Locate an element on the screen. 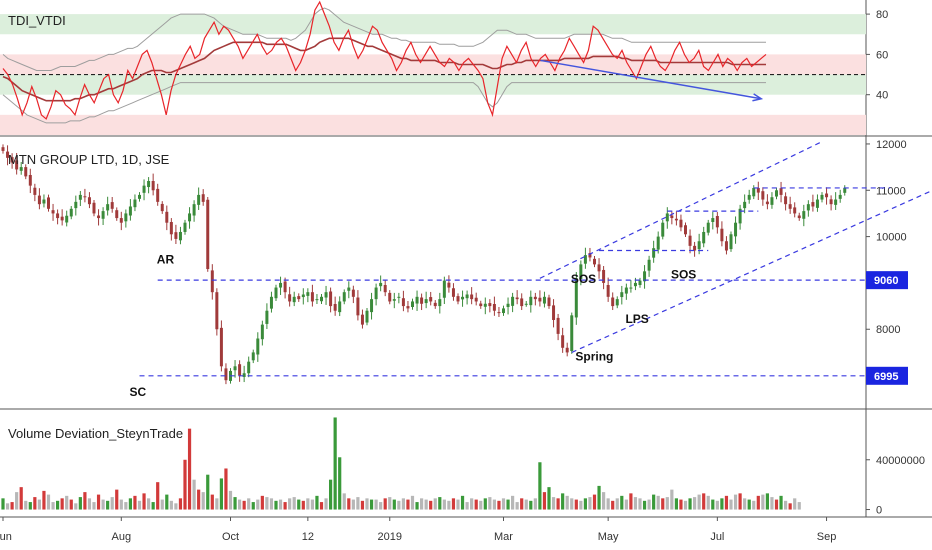 This screenshot has height=550, width=932. tdi-title: TDI_VTDI is located at coordinates (37, 20).